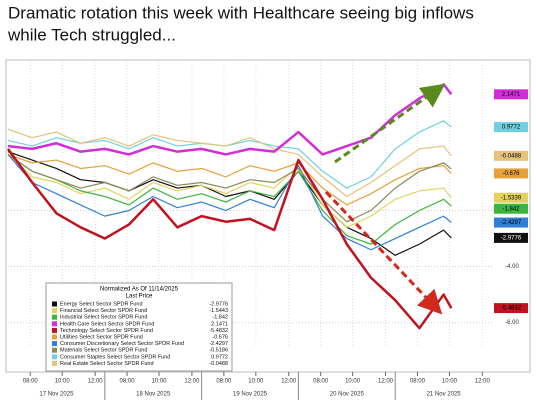 Image resolution: width=536 pixels, height=412 pixels. What do you see at coordinates (107, 364) in the screenshot?
I see `legend-label: Real Estate Select Sector SPDR Fund` at bounding box center [107, 364].